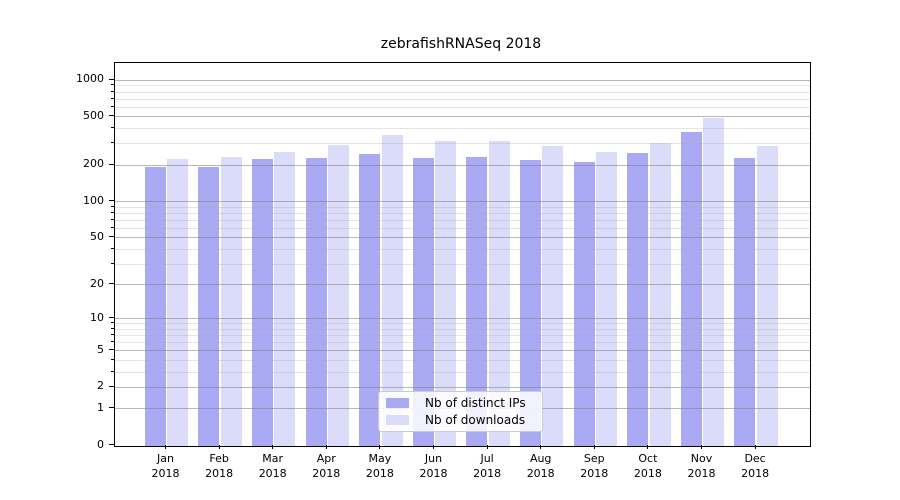 The height and width of the screenshot is (500, 900). I want to click on x-axis-tick-label-line: Feb, so click(219, 458).